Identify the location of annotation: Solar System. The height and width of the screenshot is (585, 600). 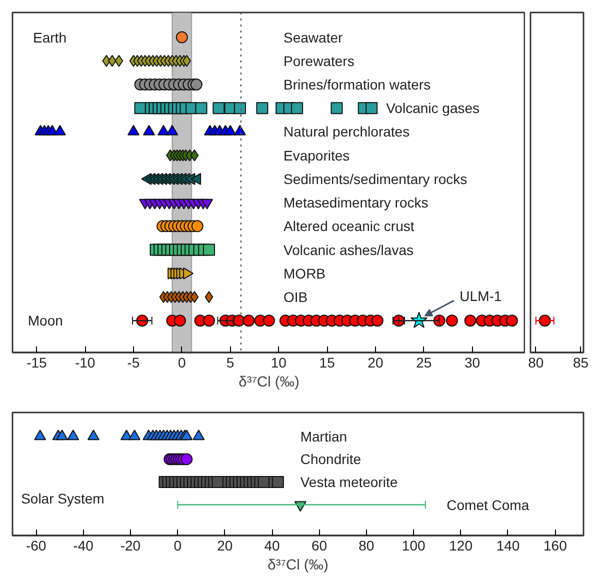
(62, 498).